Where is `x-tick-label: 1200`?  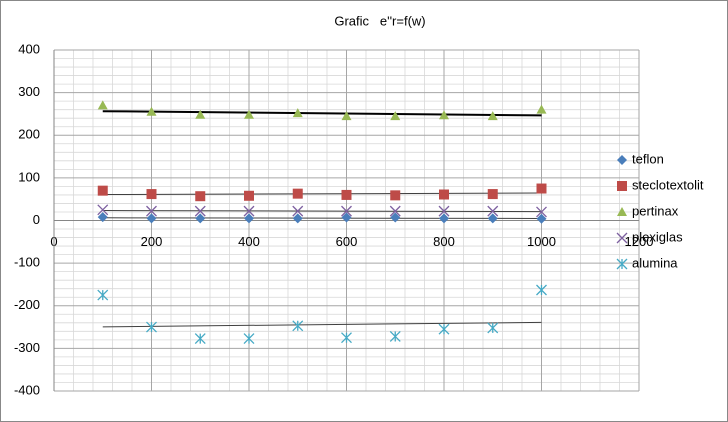 x-tick-label: 1200 is located at coordinates (639, 241).